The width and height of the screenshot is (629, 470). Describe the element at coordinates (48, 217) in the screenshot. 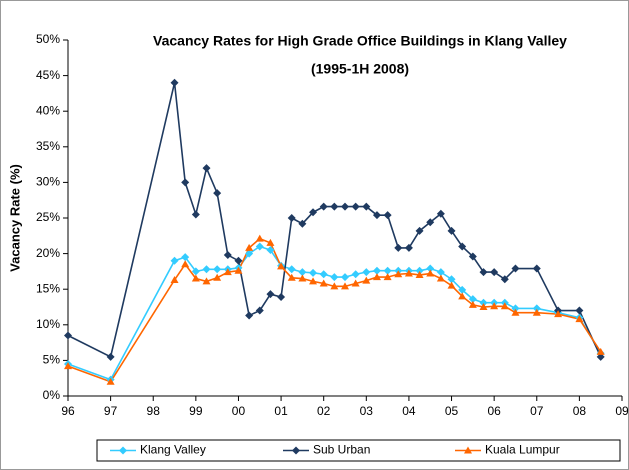

I see `y-tick-label: 25%` at that location.